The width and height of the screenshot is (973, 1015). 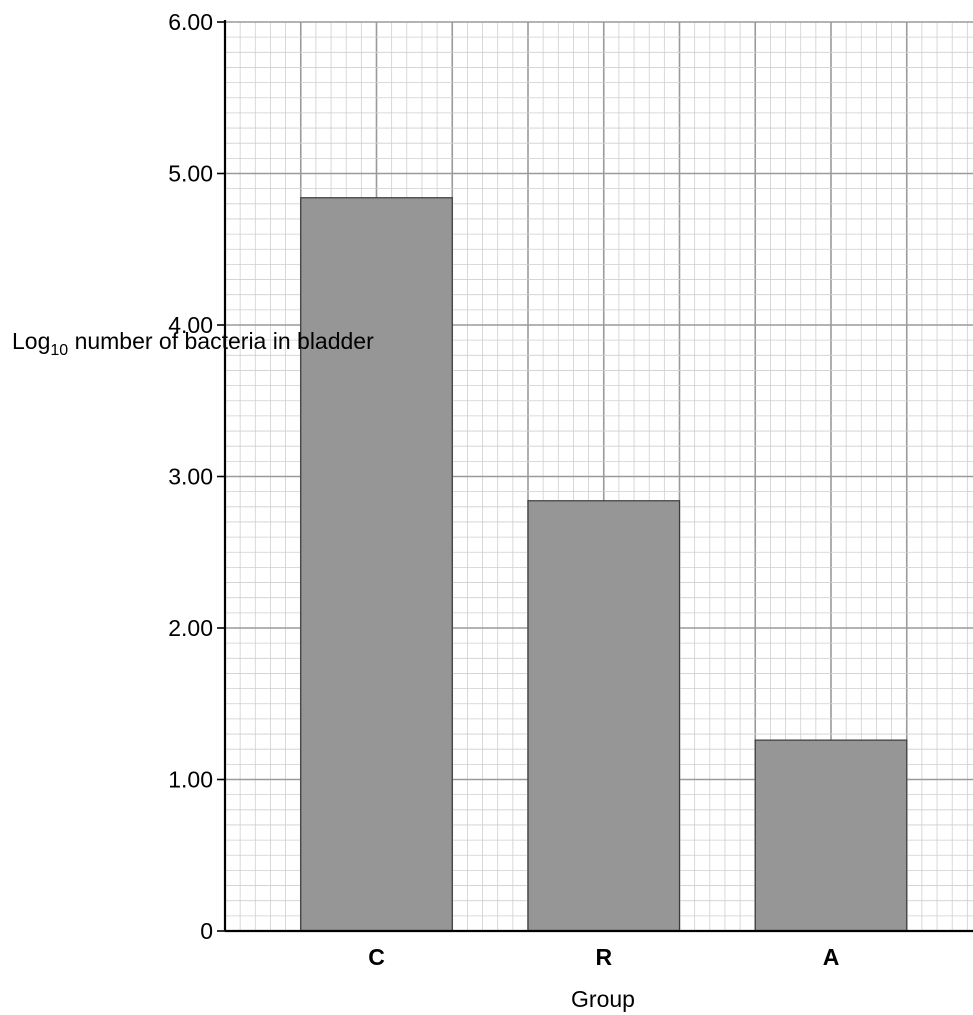 I want to click on bar-a, so click(x=831, y=835).